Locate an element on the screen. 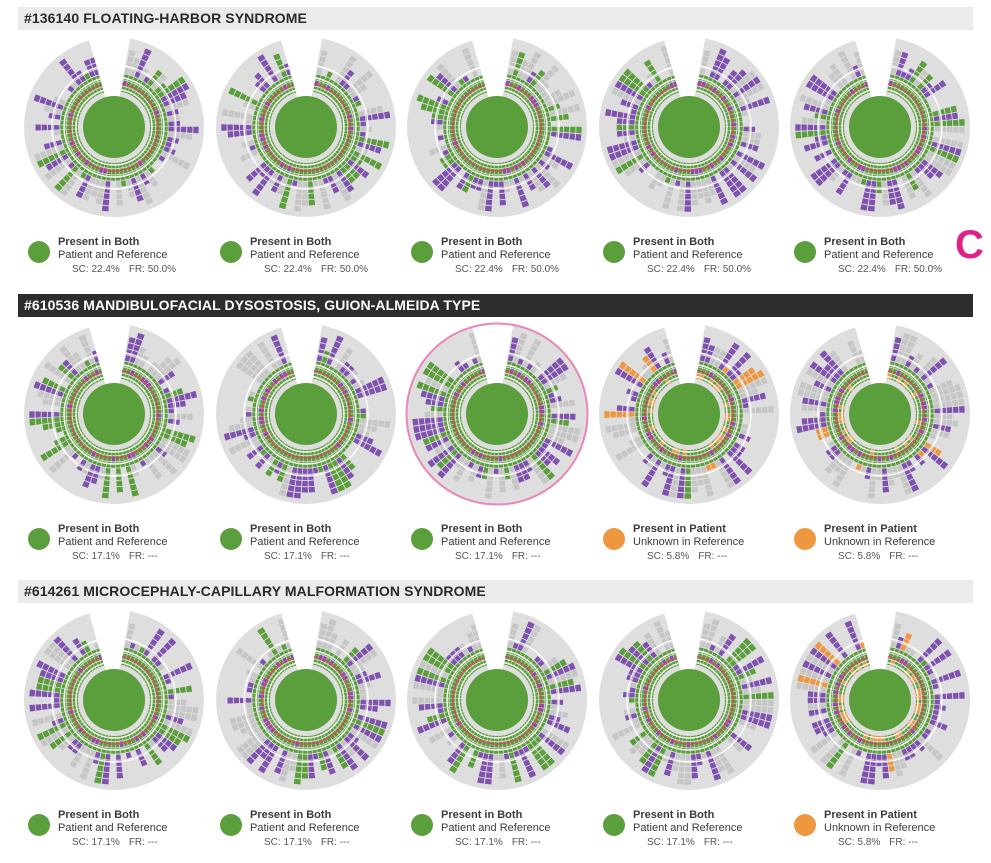  sunburst-center is located at coordinates (114, 127).